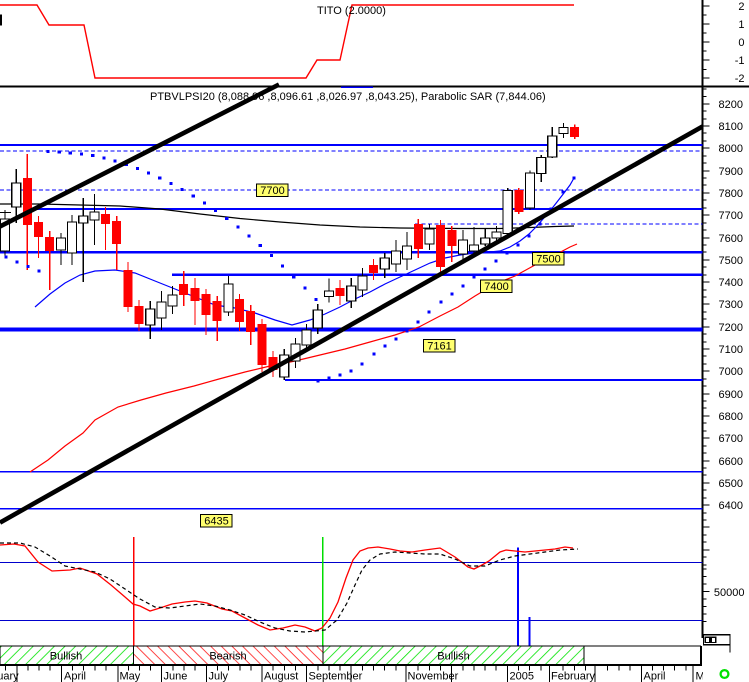 The image size is (749, 682). Describe the element at coordinates (433, 676) in the screenshot. I see `svg-text: November` at that location.